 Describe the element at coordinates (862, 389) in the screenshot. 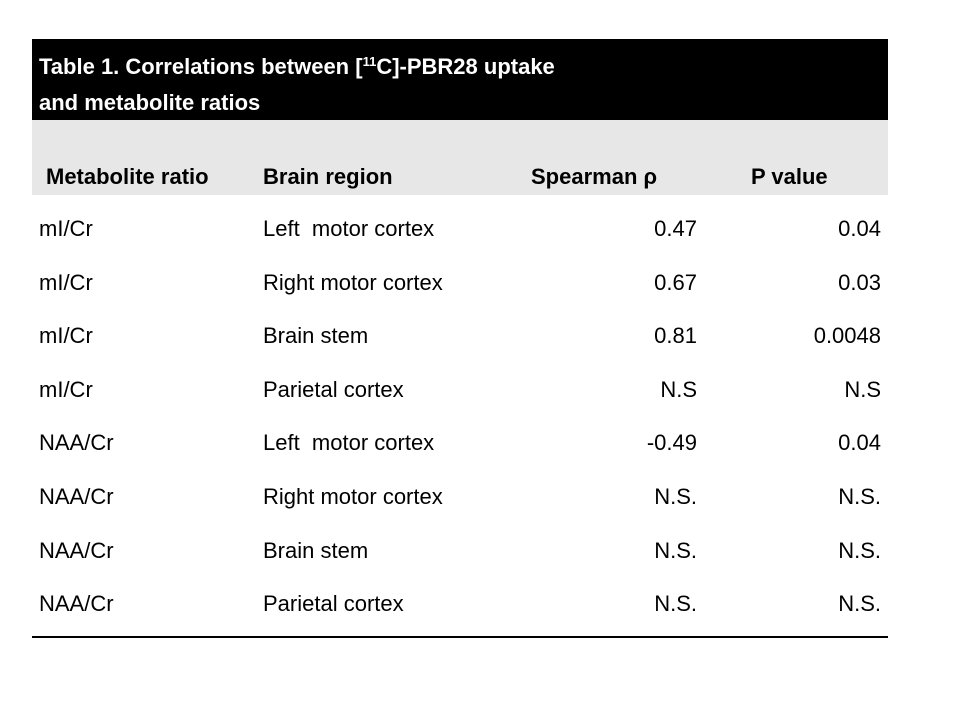

I see `cell-p-value: N.S` at that location.